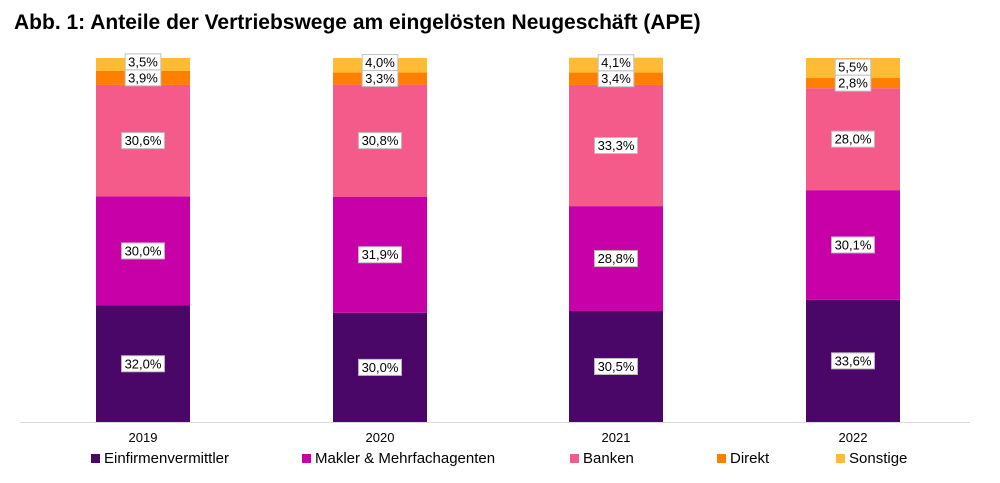 This screenshot has width=1000, height=483. I want to click on x-tick-label: 2019, so click(143, 437).